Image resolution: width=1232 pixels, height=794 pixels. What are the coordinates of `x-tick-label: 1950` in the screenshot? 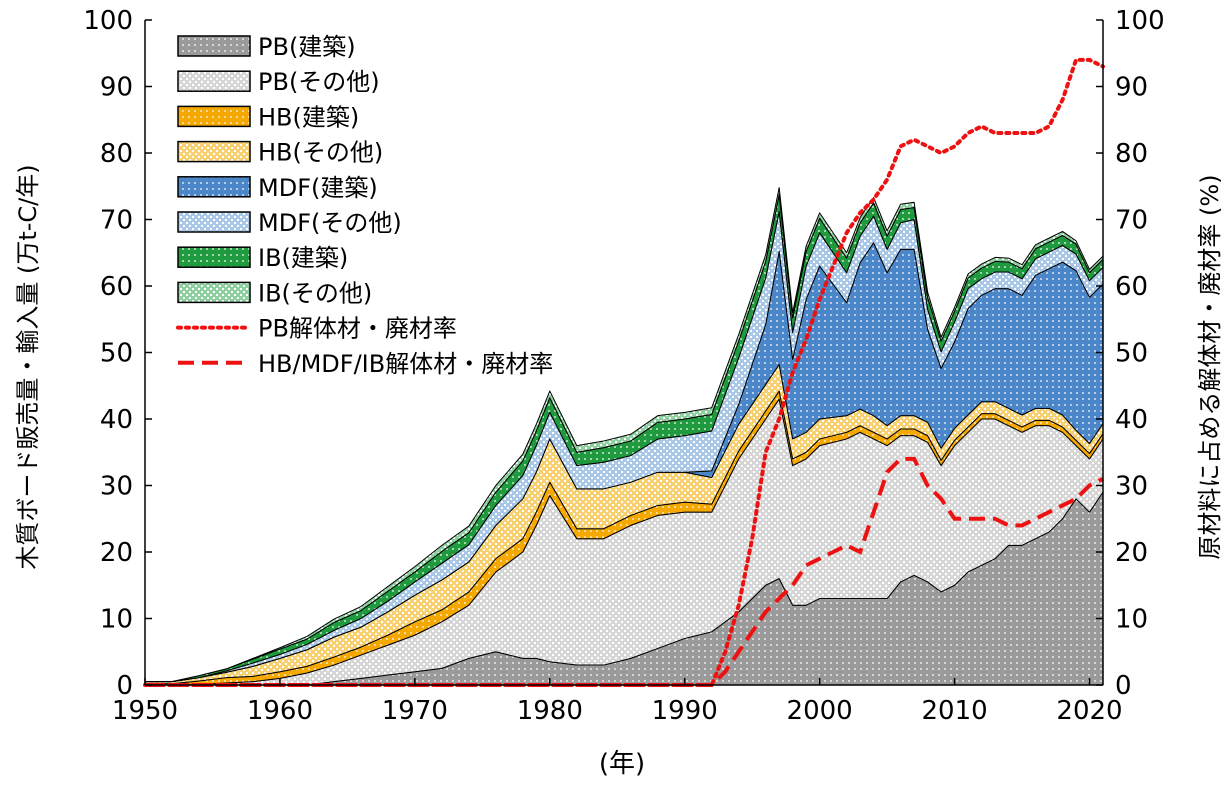 It's located at (145, 711).